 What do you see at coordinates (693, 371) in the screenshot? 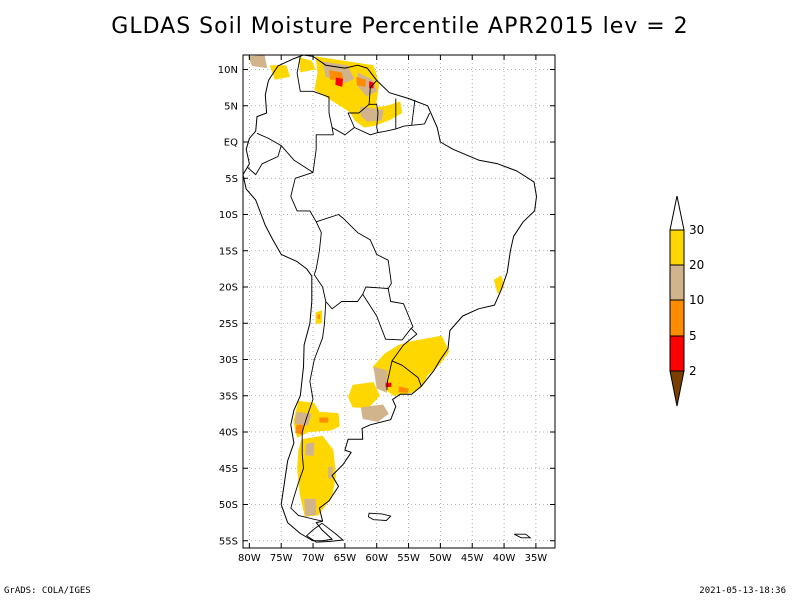
I see `colorbar-label: 2` at bounding box center [693, 371].